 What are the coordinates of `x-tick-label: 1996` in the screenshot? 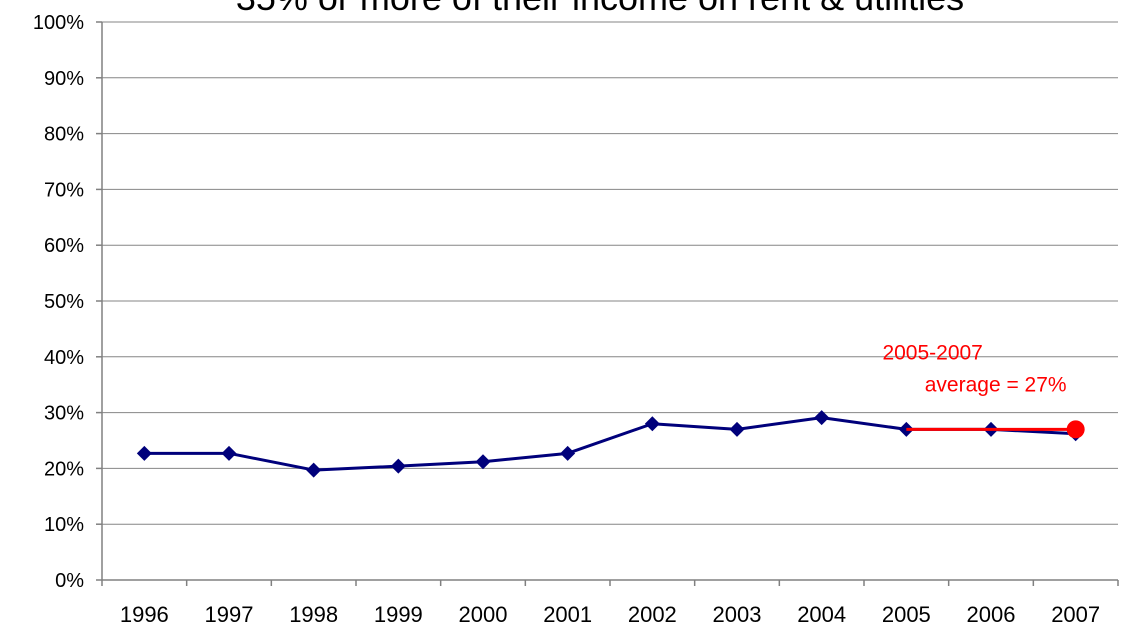 It's located at (144, 614).